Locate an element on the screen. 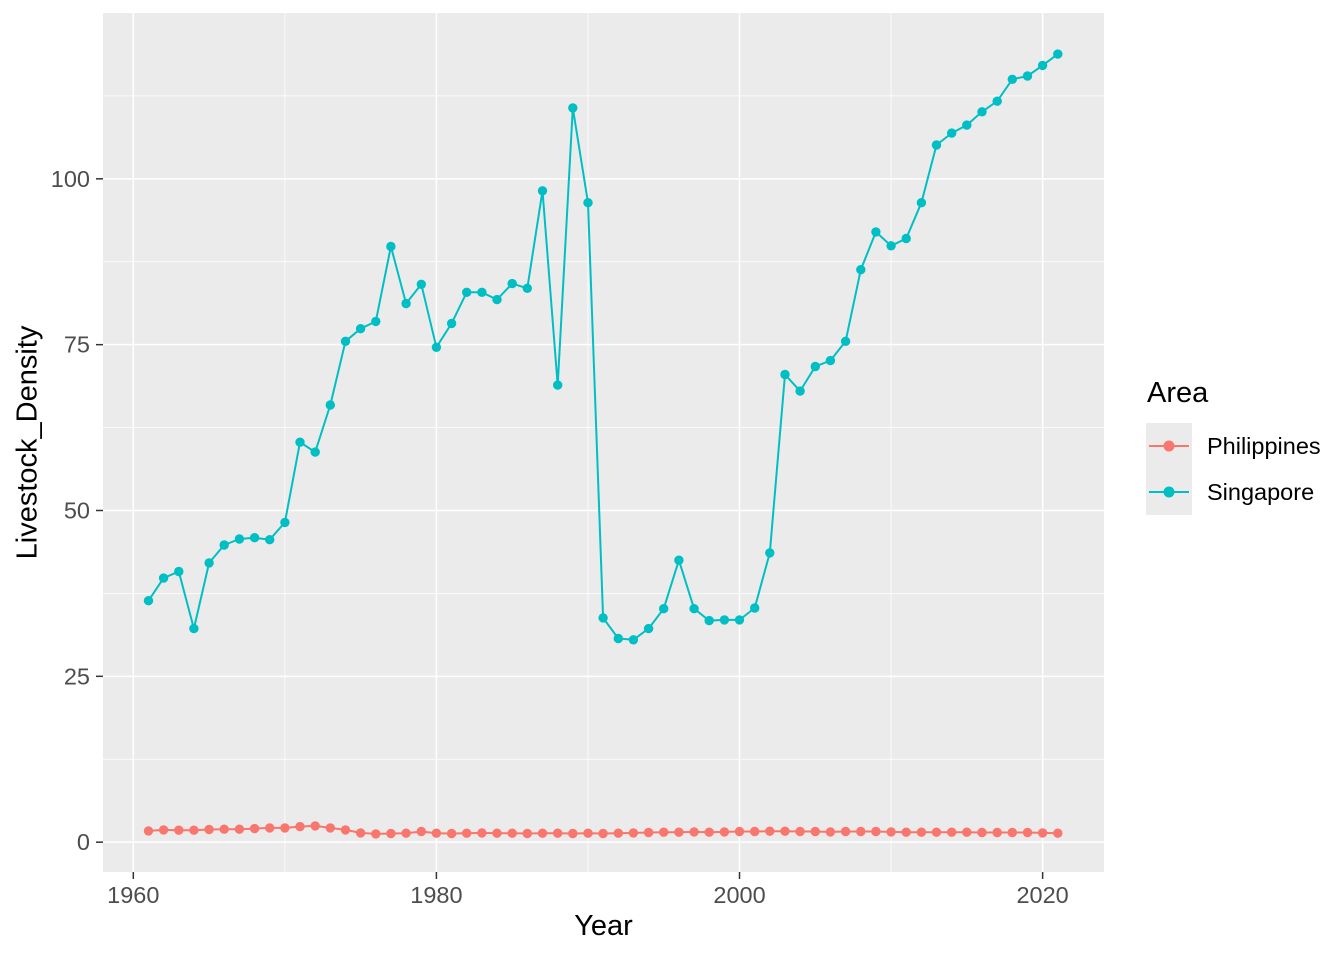 The height and width of the screenshot is (960, 1344). y-tick-label: 50 is located at coordinates (77, 510).